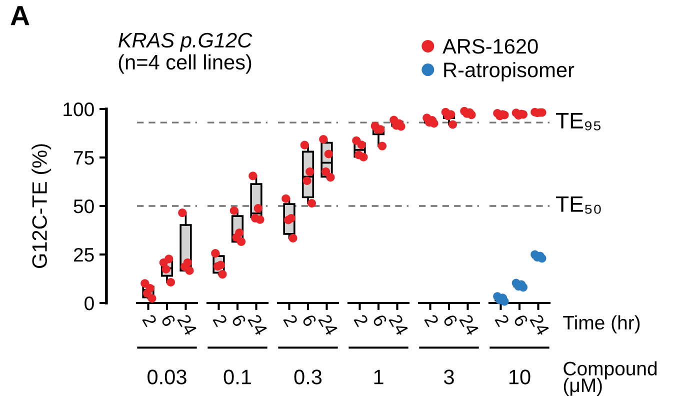 The image size is (698, 401). I want to click on x-axis-title: 0.03, so click(167, 377).